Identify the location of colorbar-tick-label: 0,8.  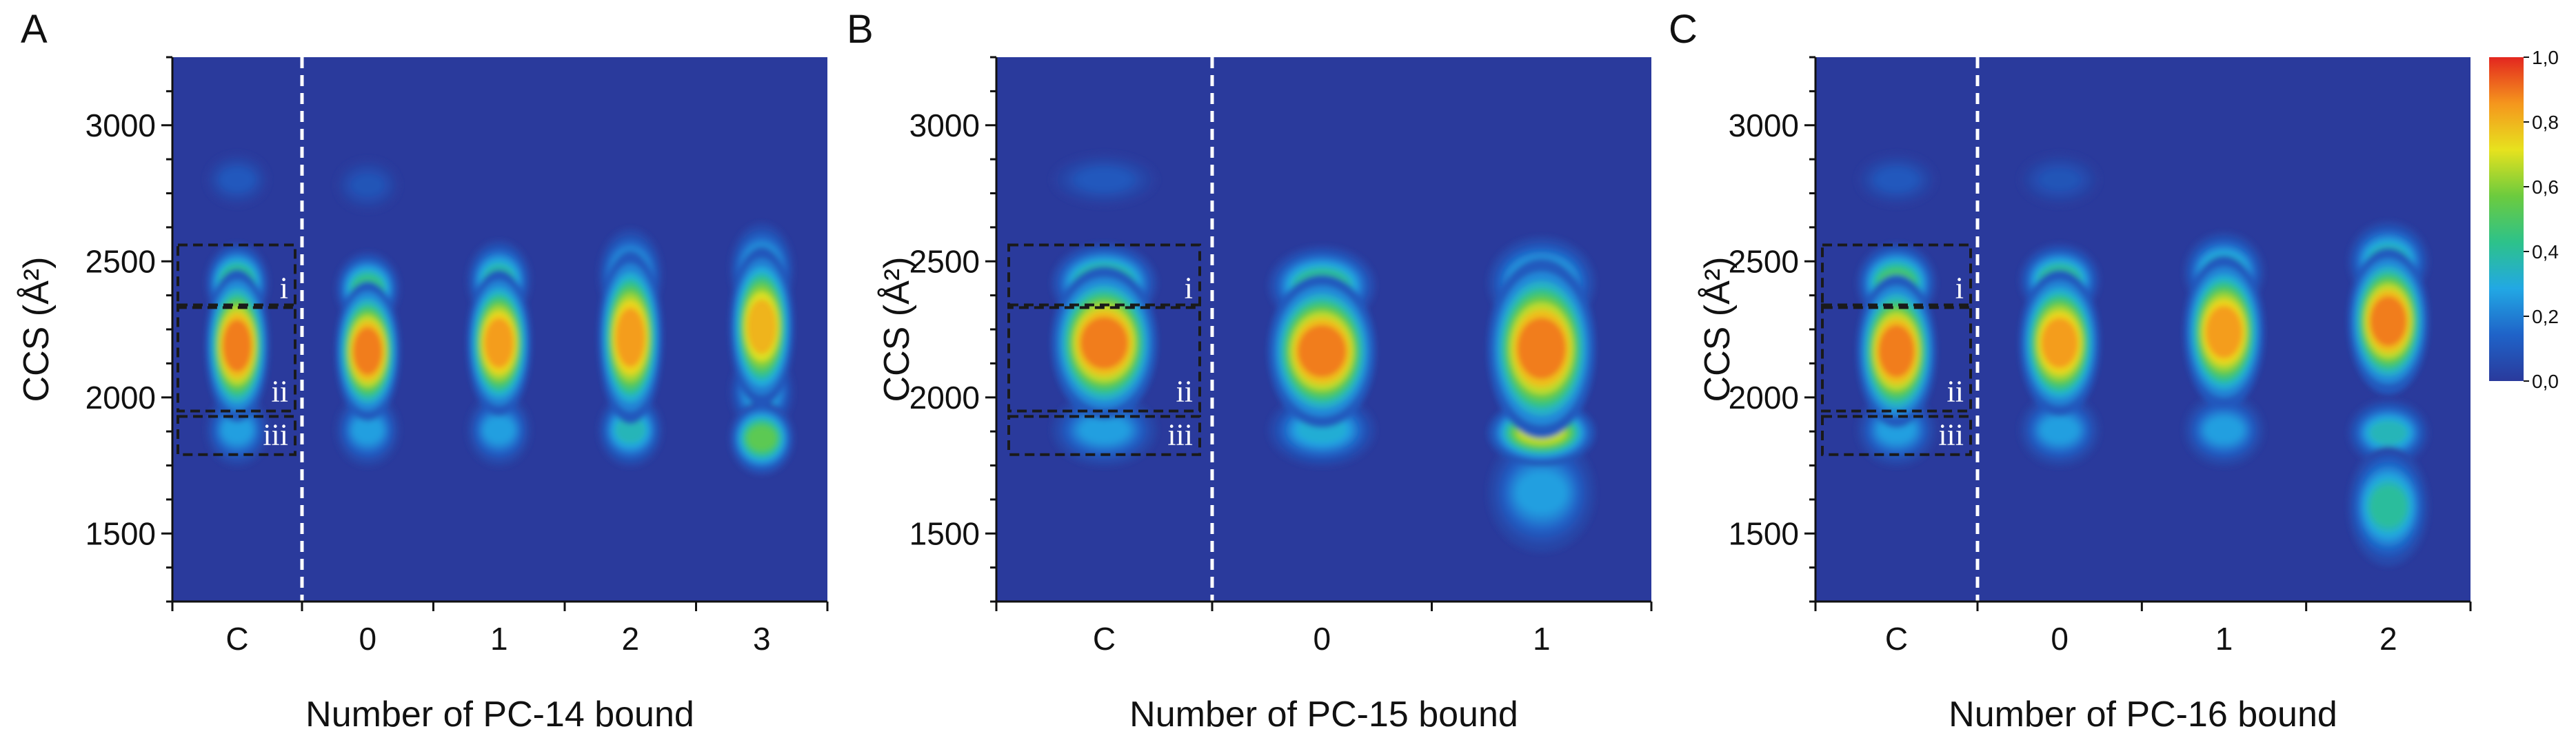
(2545, 123).